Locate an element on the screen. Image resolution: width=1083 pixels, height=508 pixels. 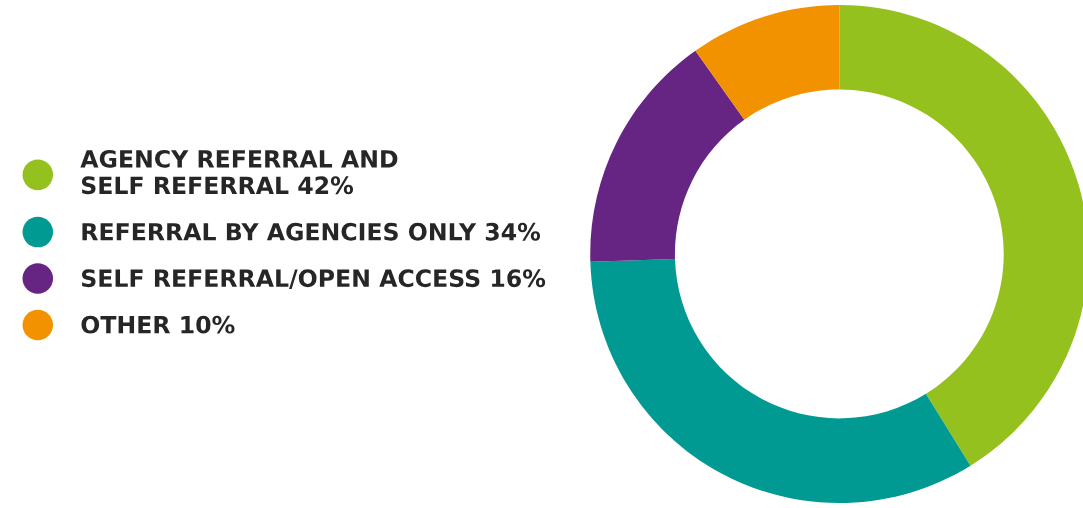
legend-label: SELF REFERRAL/OPEN ACCESS 16% is located at coordinates (313, 279).